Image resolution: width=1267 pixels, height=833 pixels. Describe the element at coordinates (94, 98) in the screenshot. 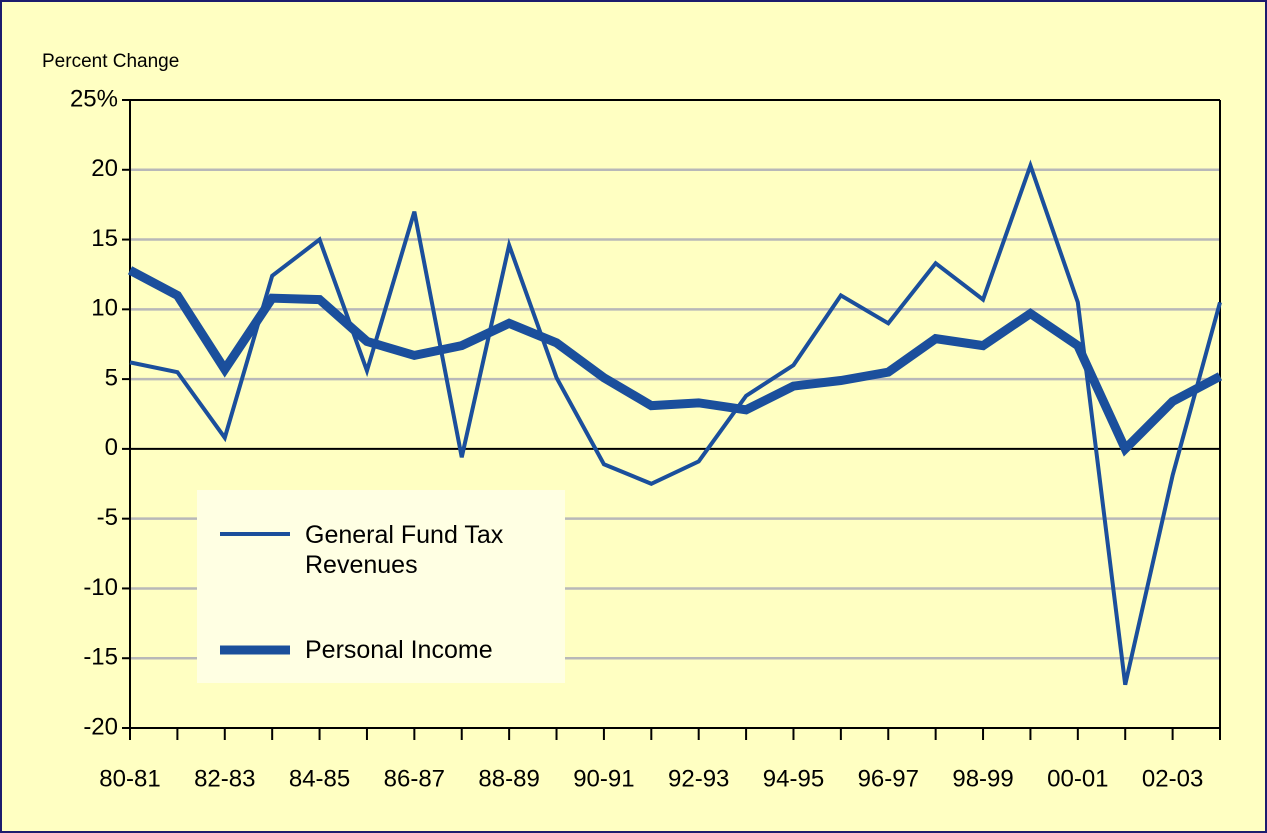

I see `y-tick-label: 25%` at that location.